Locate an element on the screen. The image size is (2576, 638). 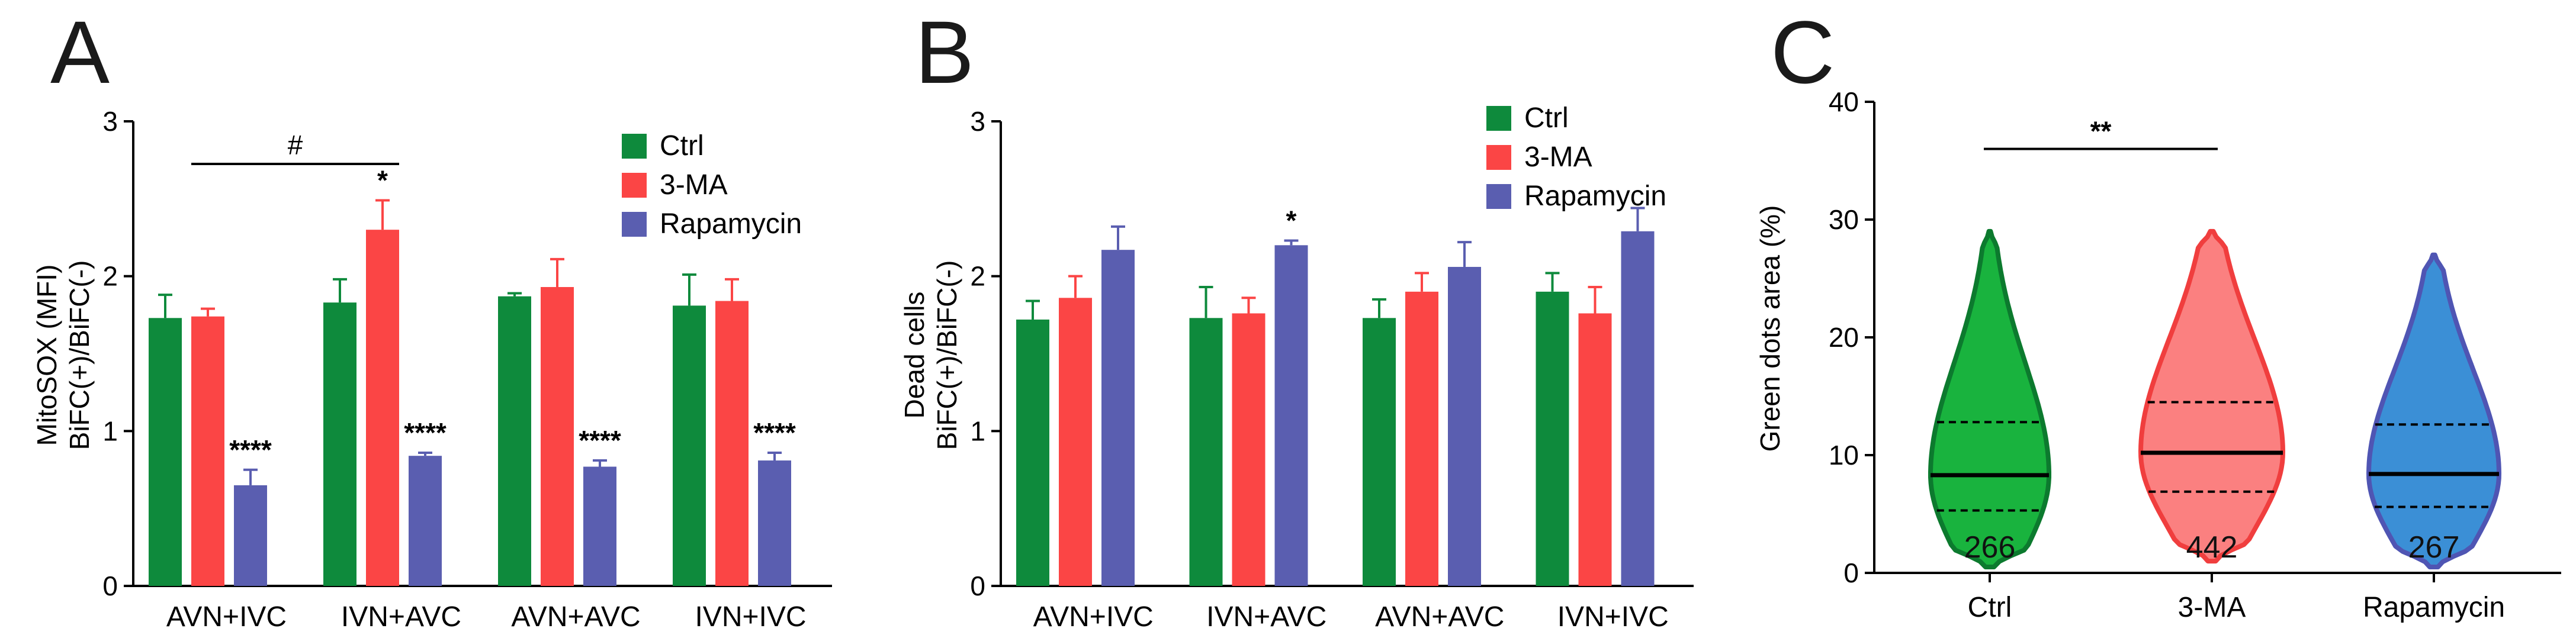
panel-a-legend-label-1: 3-MA is located at coordinates (694, 185).